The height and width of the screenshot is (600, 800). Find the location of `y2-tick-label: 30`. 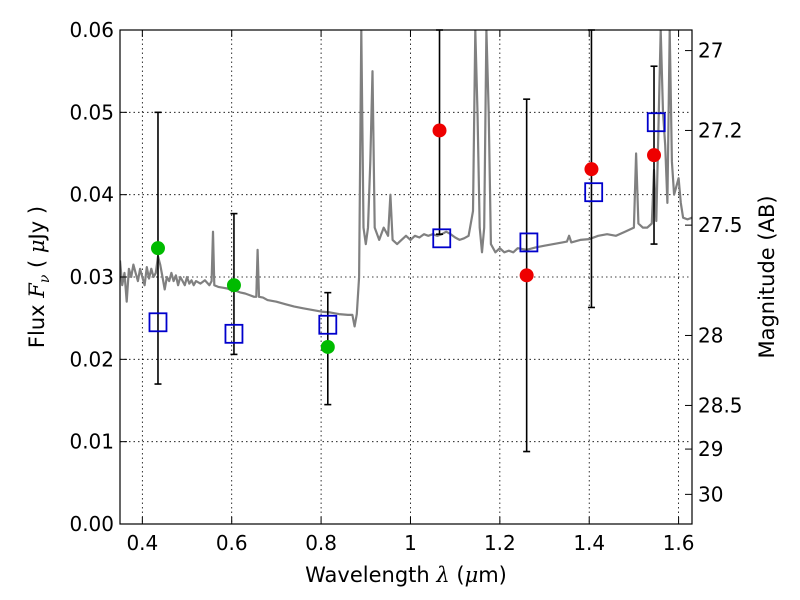

y2-tick-label: 30 is located at coordinates (710, 494).